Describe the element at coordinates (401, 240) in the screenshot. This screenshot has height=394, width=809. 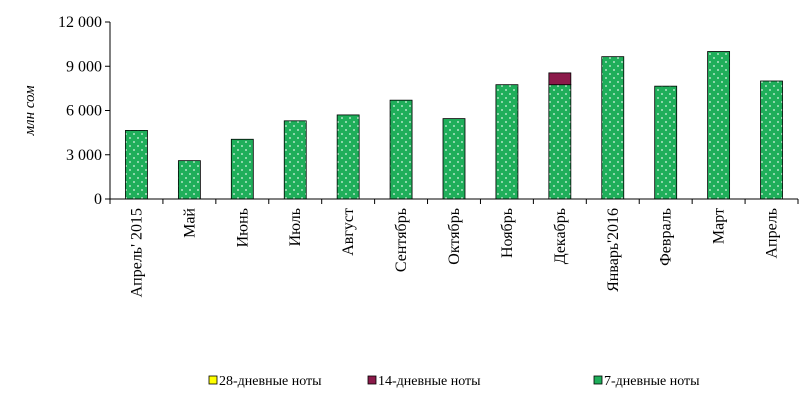
I see `x-tick-label: Сентябрь` at that location.